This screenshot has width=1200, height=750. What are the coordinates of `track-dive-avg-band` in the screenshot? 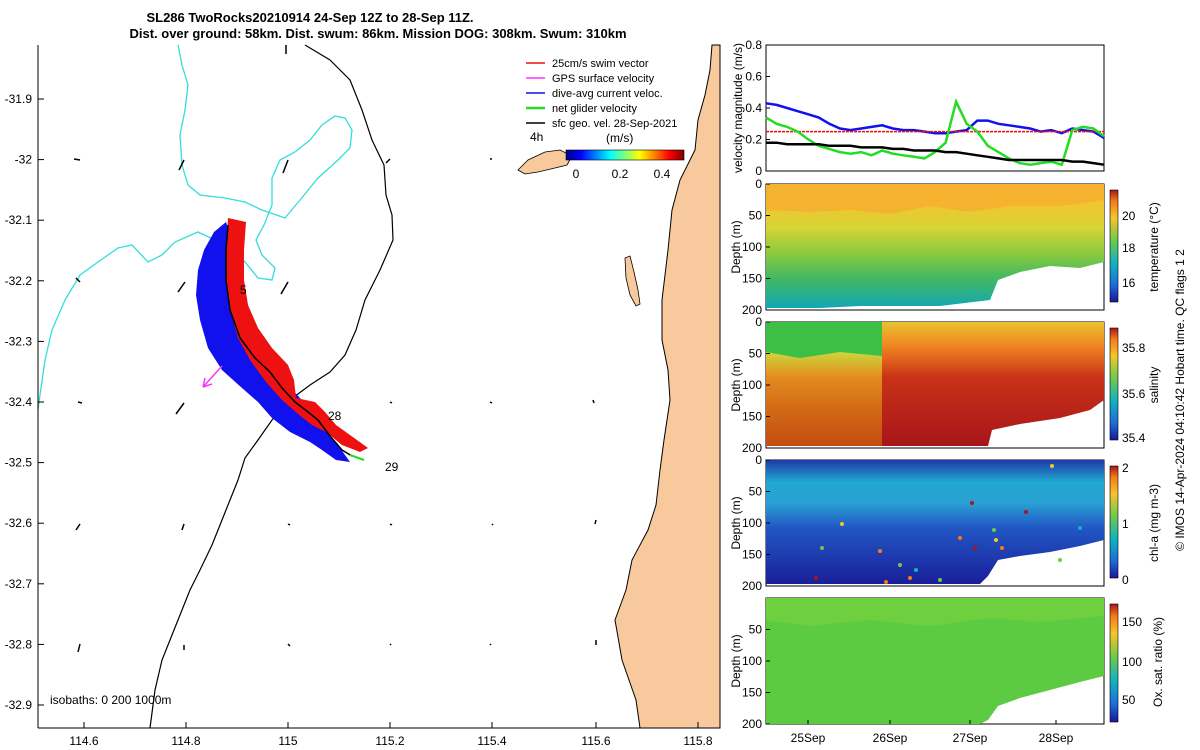 It's located at (273, 342).